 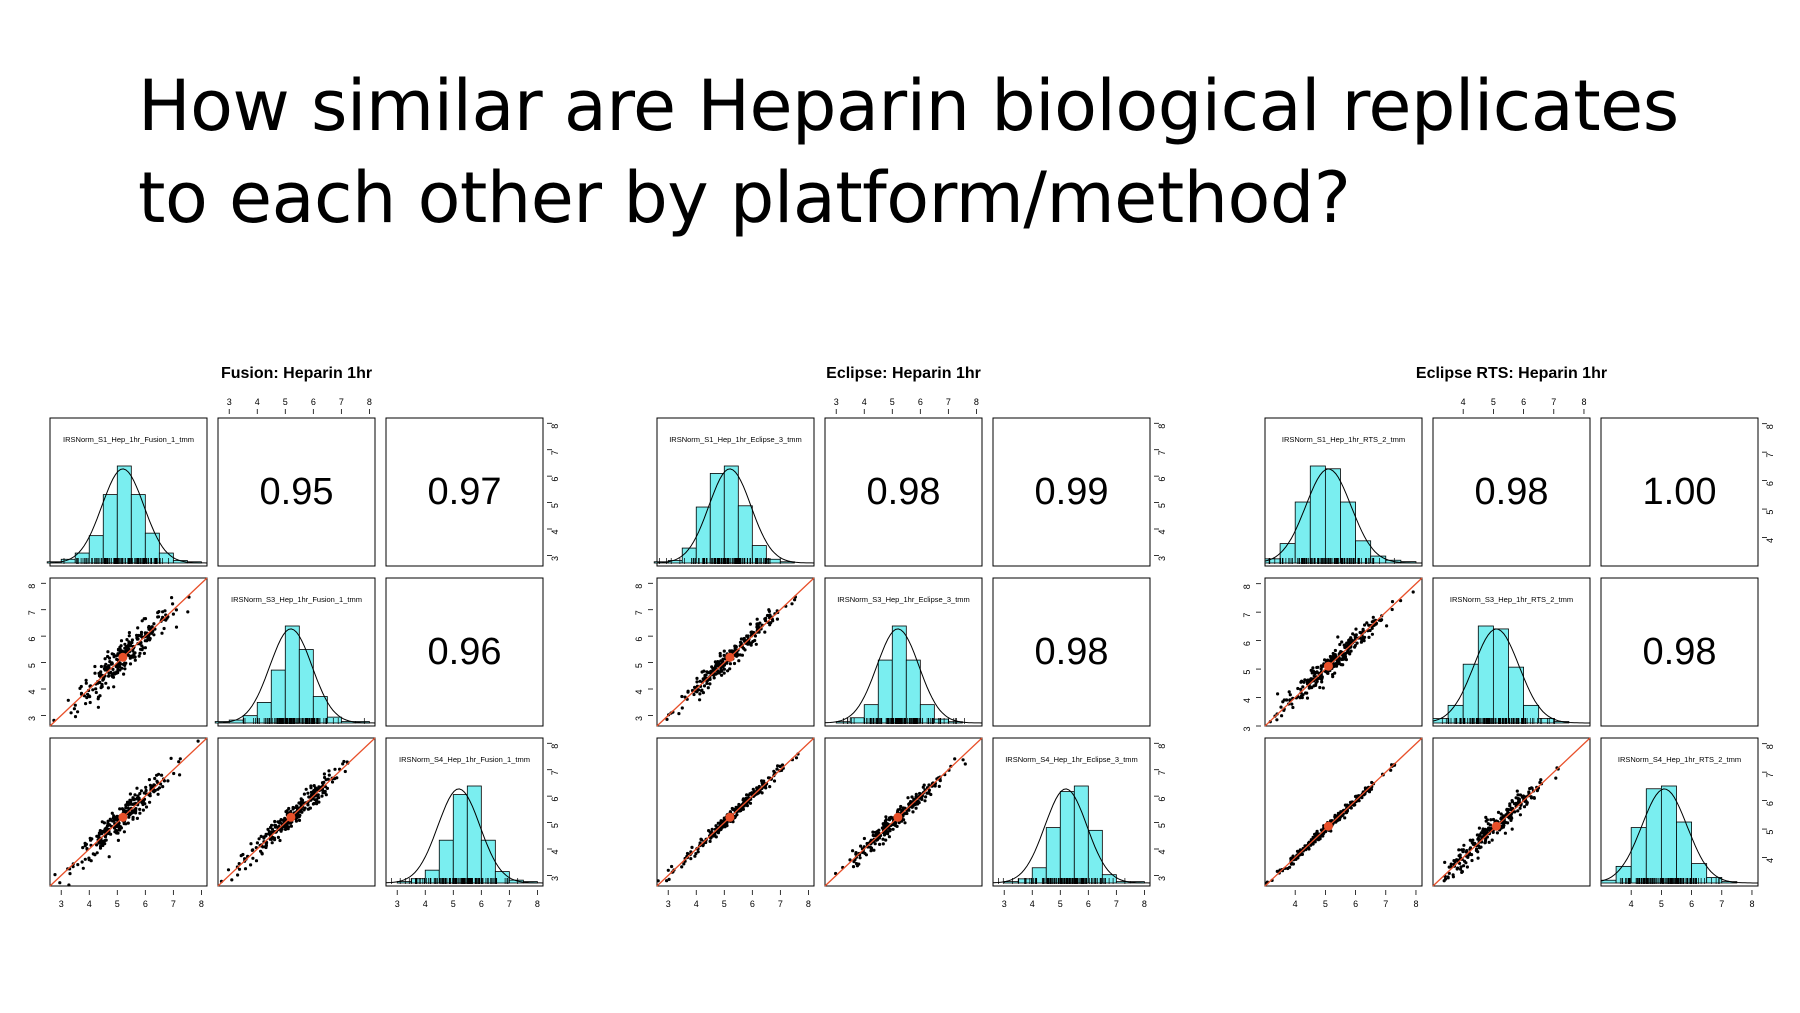 I want to click on variable-label: IRSNorm_S3_Hep_1hr_Eclipse_3_tmm, so click(x=903, y=599).